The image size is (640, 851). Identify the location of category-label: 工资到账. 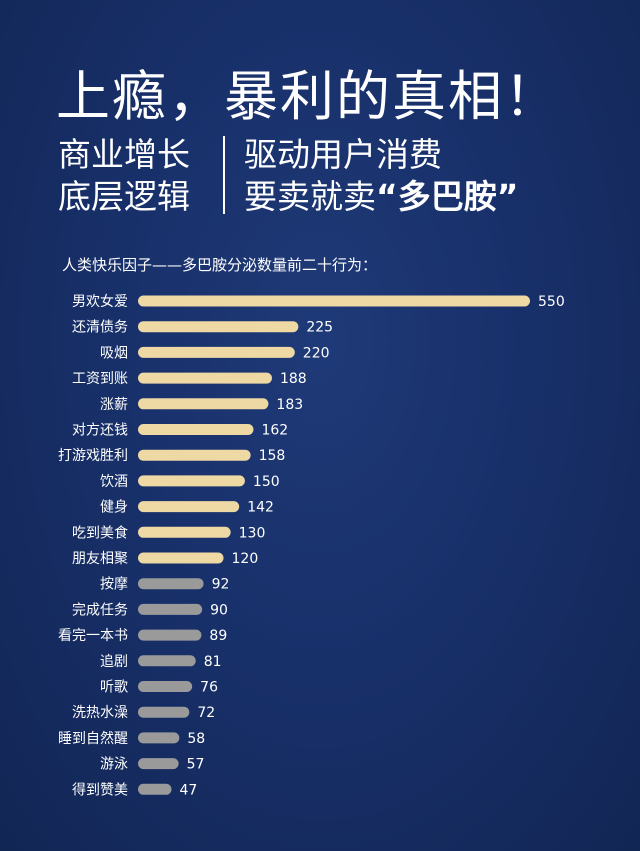
(100, 379).